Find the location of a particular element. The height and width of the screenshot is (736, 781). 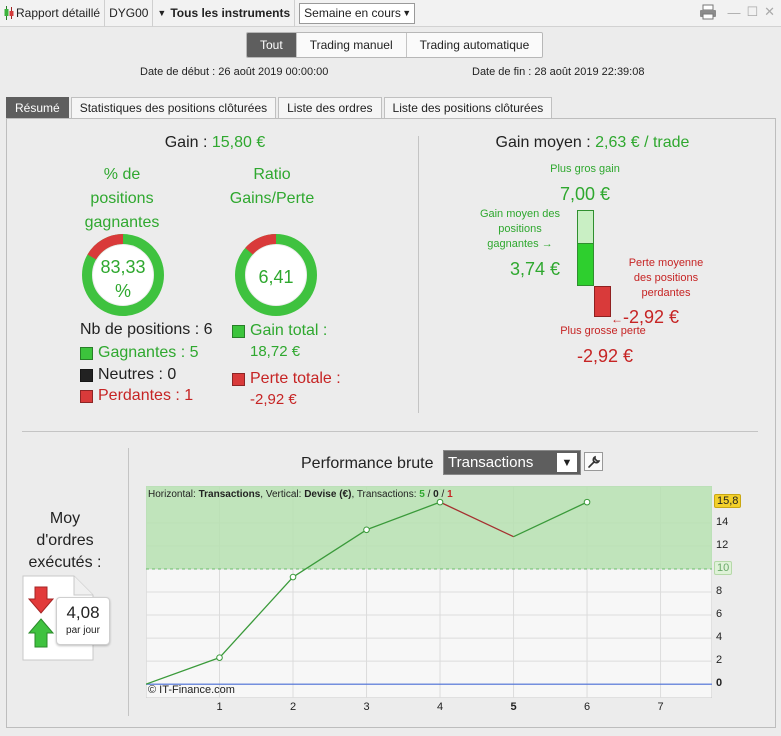

win-pct-title-line: % de is located at coordinates (122, 174).